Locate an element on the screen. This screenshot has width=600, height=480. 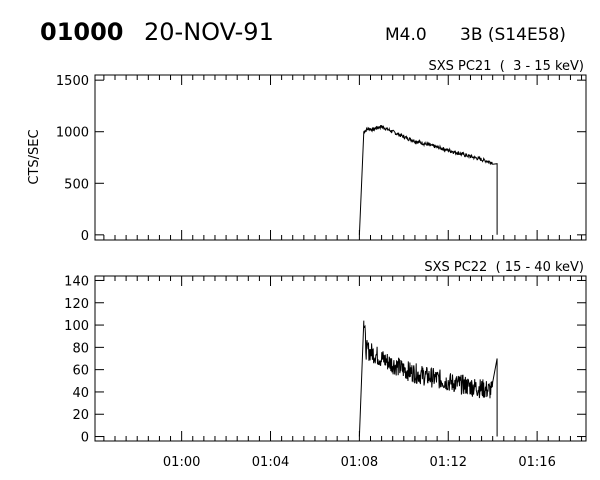
y-tick-label: 100 is located at coordinates (76, 326).